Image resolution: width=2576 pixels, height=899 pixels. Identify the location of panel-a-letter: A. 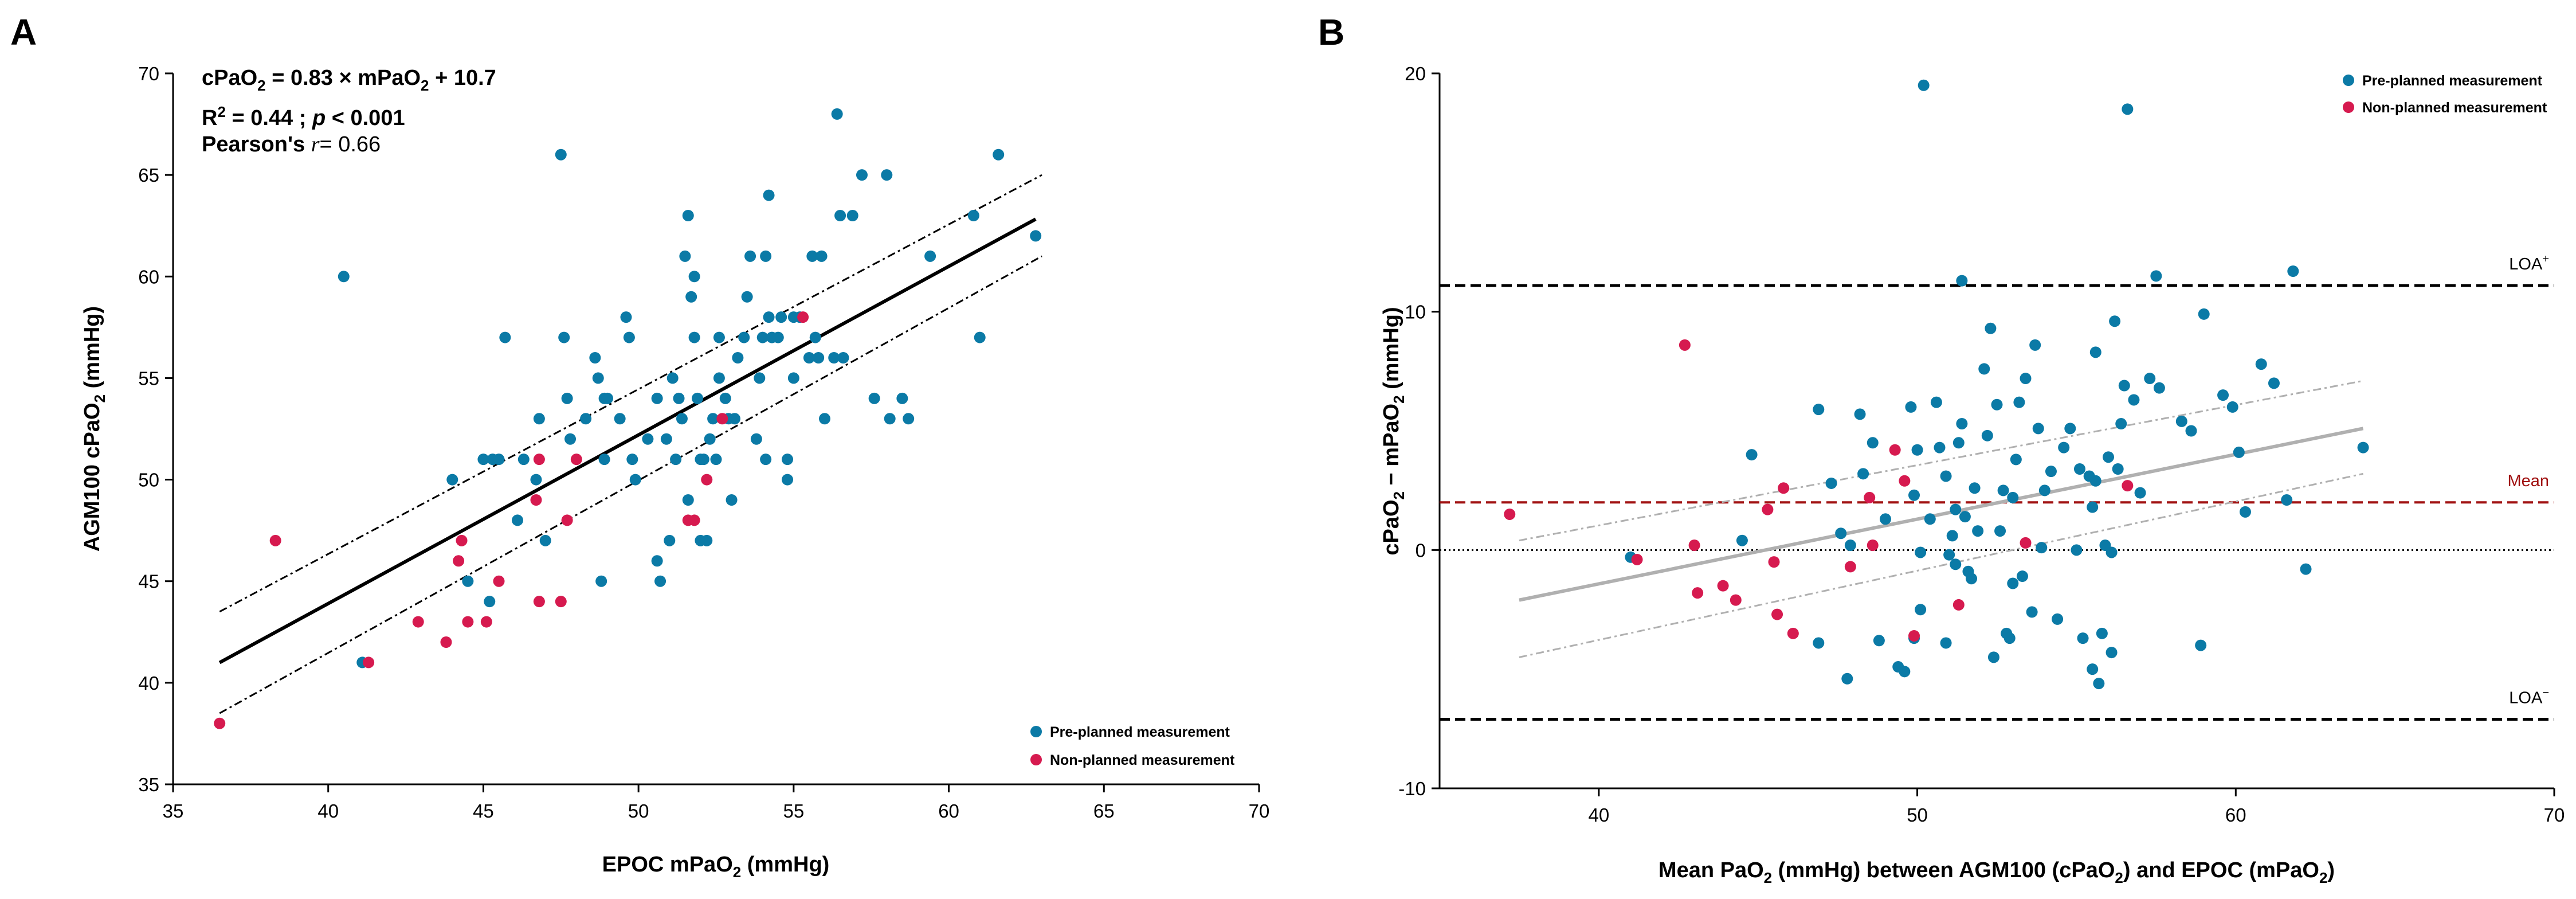
(23, 32).